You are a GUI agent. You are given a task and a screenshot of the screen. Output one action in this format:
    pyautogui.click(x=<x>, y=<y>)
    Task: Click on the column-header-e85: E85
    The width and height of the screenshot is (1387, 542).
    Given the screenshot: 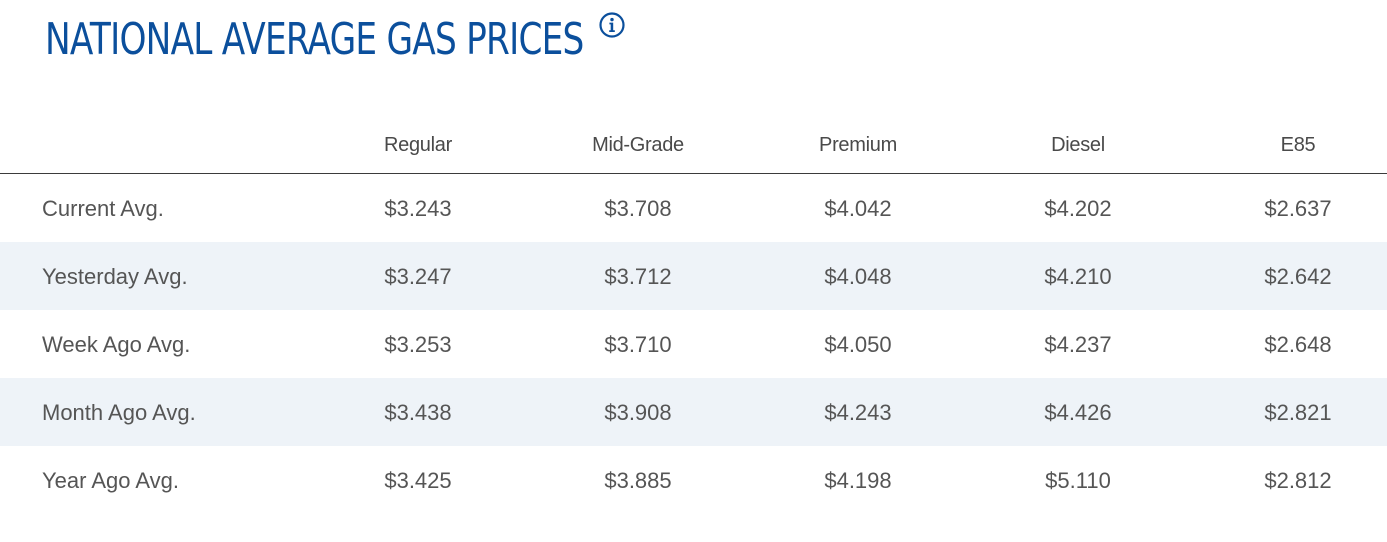 What is the action you would take?
    pyautogui.click(x=1298, y=145)
    